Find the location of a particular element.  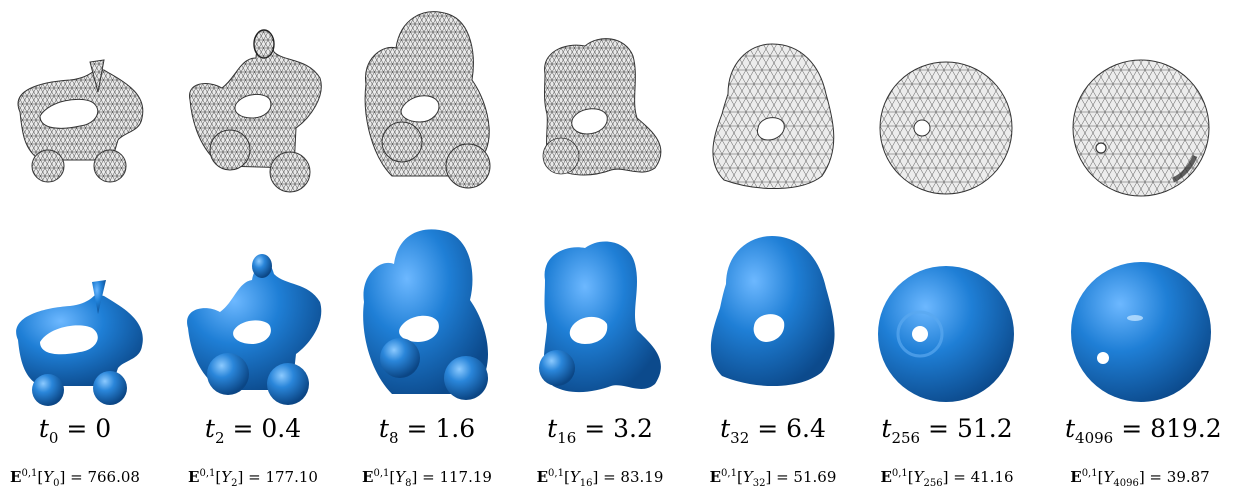

energy-label-4: E0,1[Y32] = 51.69 is located at coordinates (773, 478).